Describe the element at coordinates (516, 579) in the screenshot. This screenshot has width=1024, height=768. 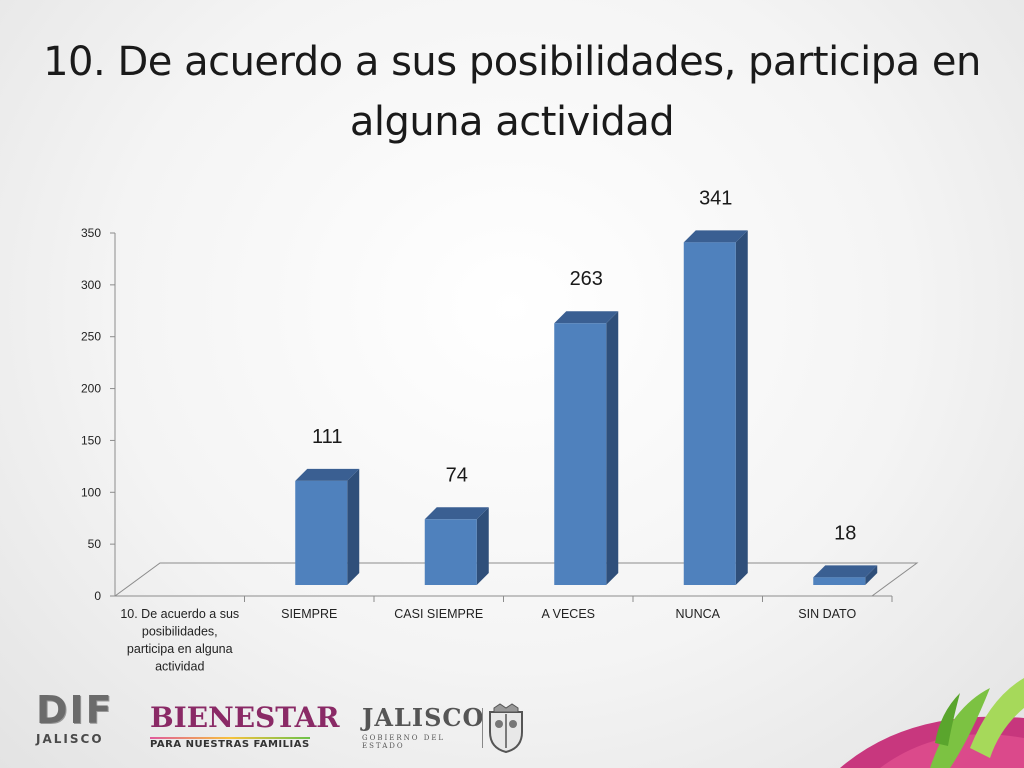
I see `chart-floor` at that location.